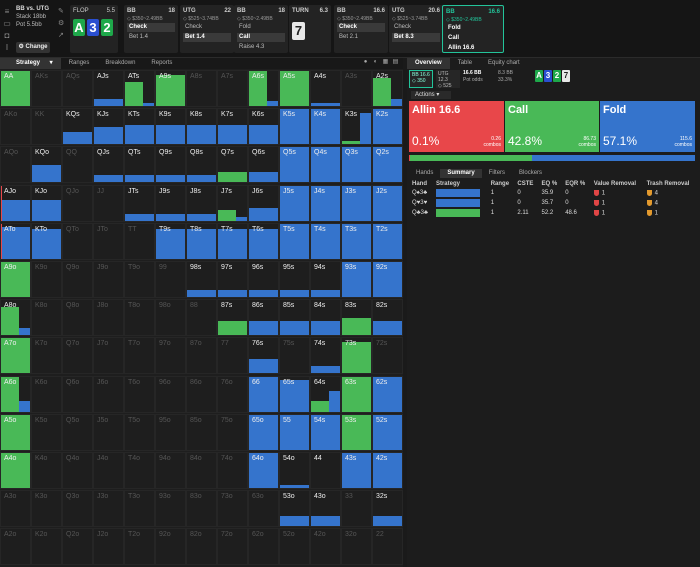  Describe the element at coordinates (77, 127) in the screenshot. I see `hand-cell: KQs` at that location.